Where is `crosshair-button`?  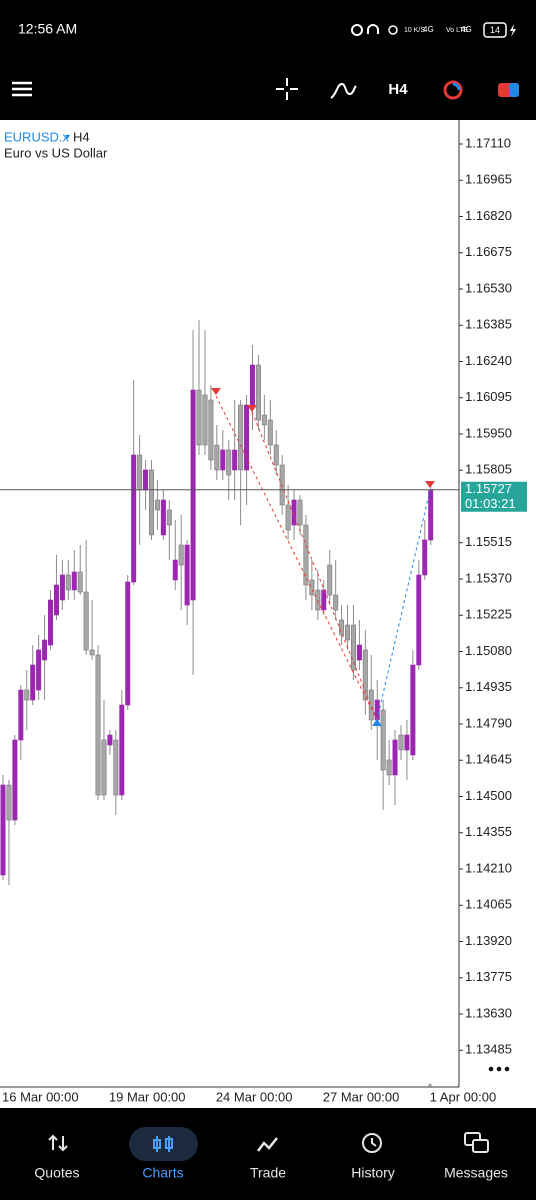
crosshair-button is located at coordinates (287, 89).